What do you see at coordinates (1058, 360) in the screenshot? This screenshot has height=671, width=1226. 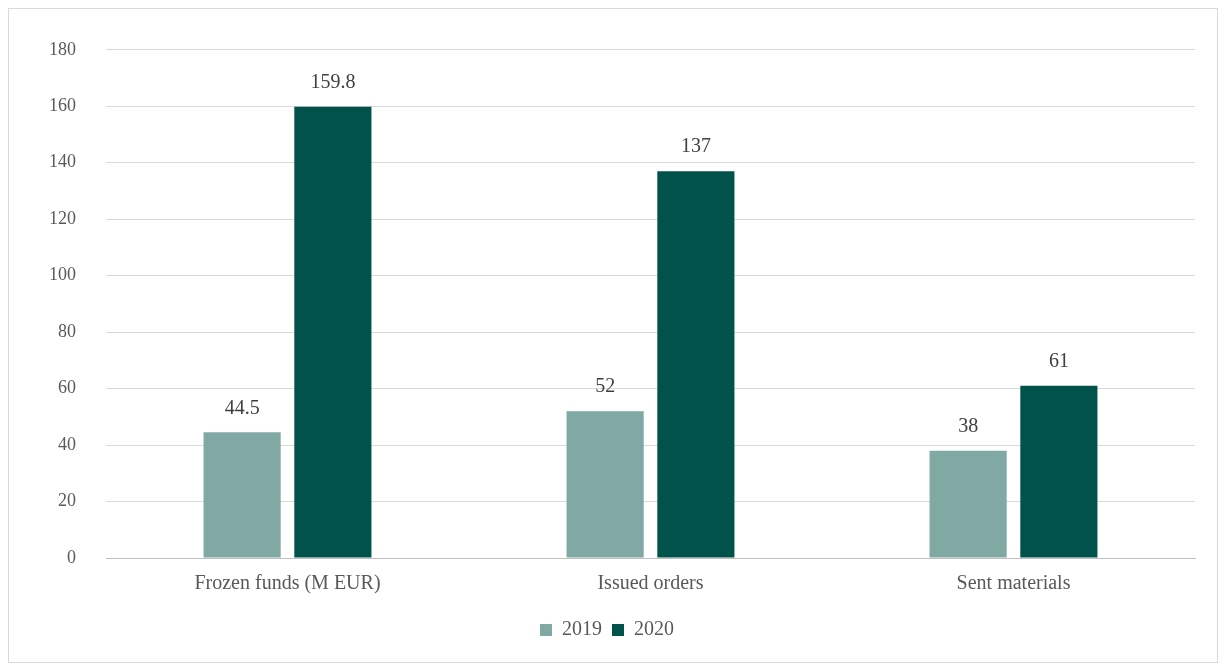 I see `data-label: 61` at bounding box center [1058, 360].